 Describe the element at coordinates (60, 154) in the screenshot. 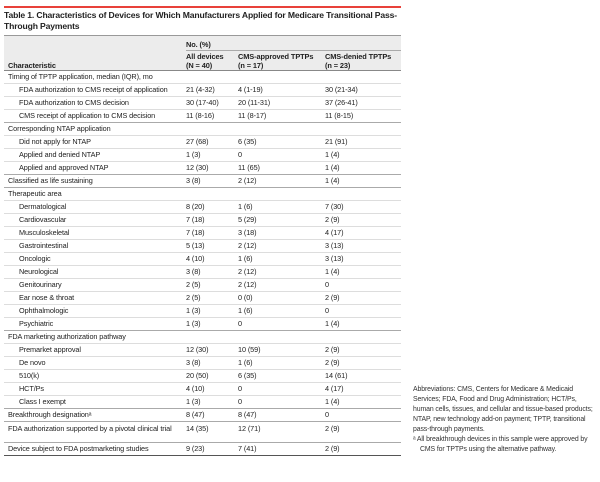

I see `row-label: Applied and denied NTAP` at that location.